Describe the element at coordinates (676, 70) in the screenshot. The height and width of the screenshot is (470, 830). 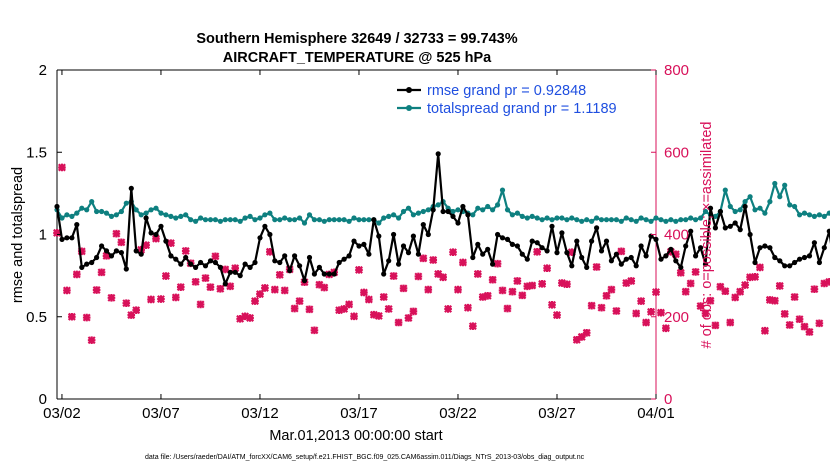
I see `y2-tick-label: 800` at that location.